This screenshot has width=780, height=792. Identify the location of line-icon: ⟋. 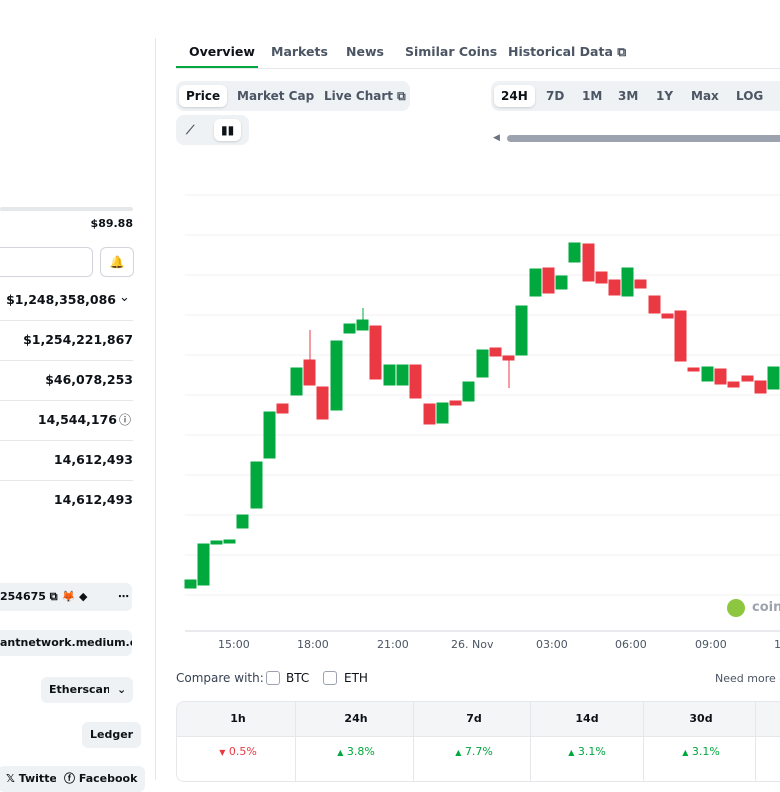
(190, 130).